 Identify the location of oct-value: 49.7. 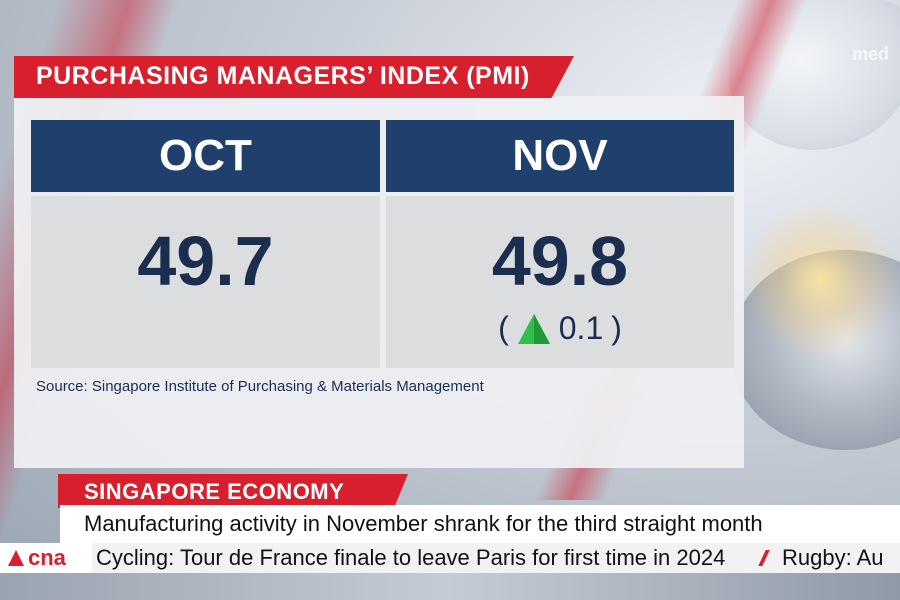
(205, 261).